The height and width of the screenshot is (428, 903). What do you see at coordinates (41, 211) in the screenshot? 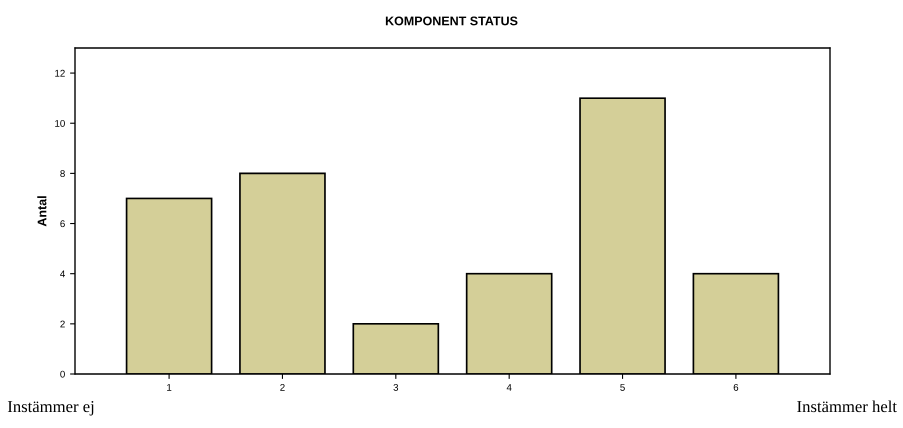
I see `y-axis-title: Antal` at bounding box center [41, 211].